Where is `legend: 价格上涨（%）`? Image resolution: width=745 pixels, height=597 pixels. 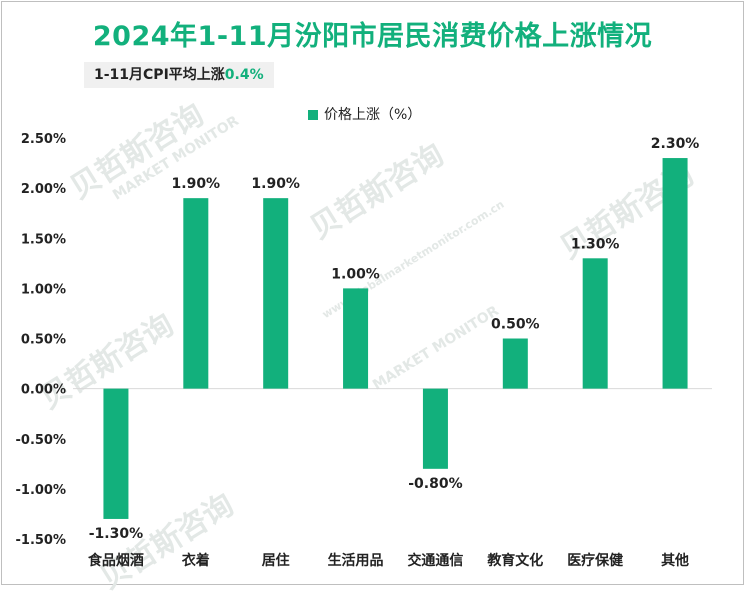 legend: 价格上涨（%） is located at coordinates (364, 115).